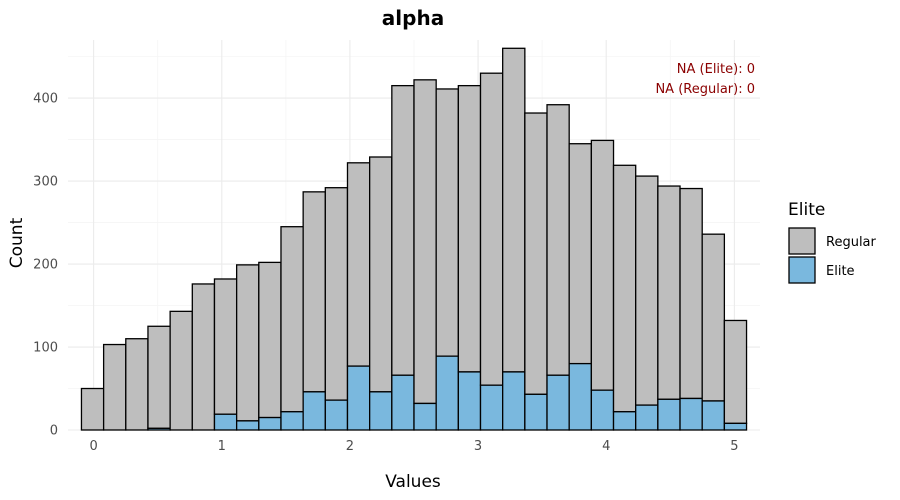  Describe the element at coordinates (705, 89) in the screenshot. I see `na-regular-annotation: NA (Regular): 0` at that location.